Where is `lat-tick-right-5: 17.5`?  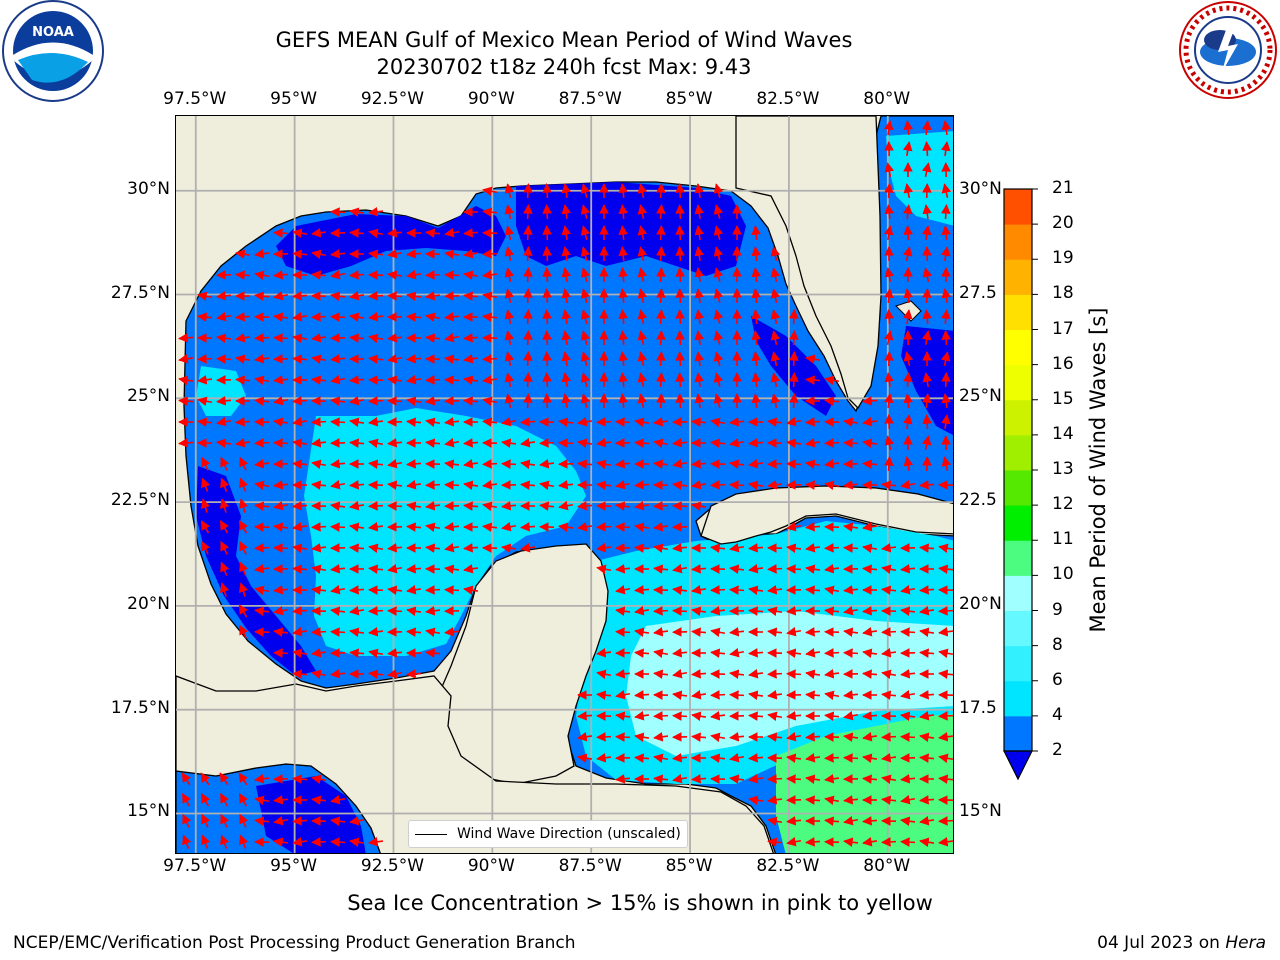 lat-tick-right-5: 17.5 is located at coordinates (978, 707).